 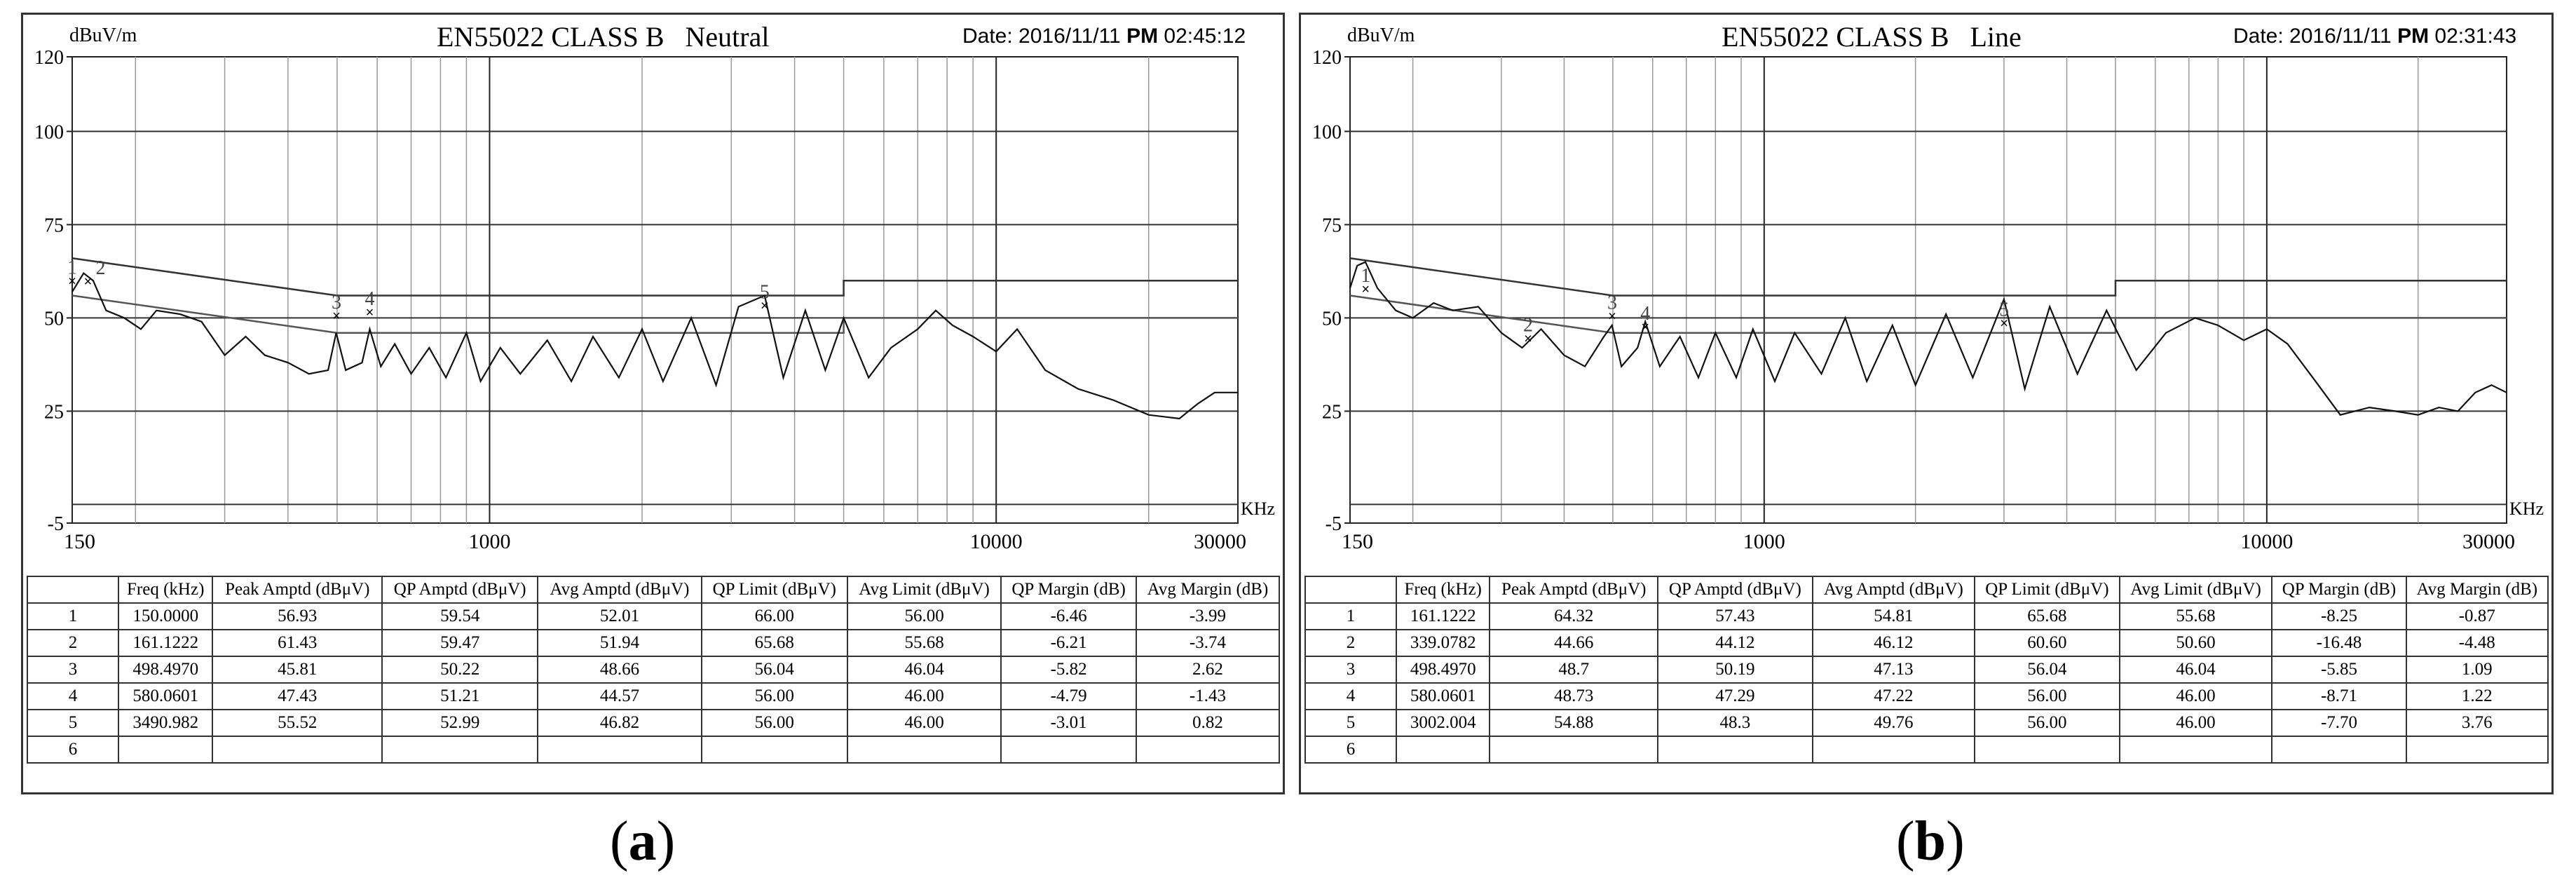 I want to click on table-cell: -3.99, so click(x=1208, y=616).